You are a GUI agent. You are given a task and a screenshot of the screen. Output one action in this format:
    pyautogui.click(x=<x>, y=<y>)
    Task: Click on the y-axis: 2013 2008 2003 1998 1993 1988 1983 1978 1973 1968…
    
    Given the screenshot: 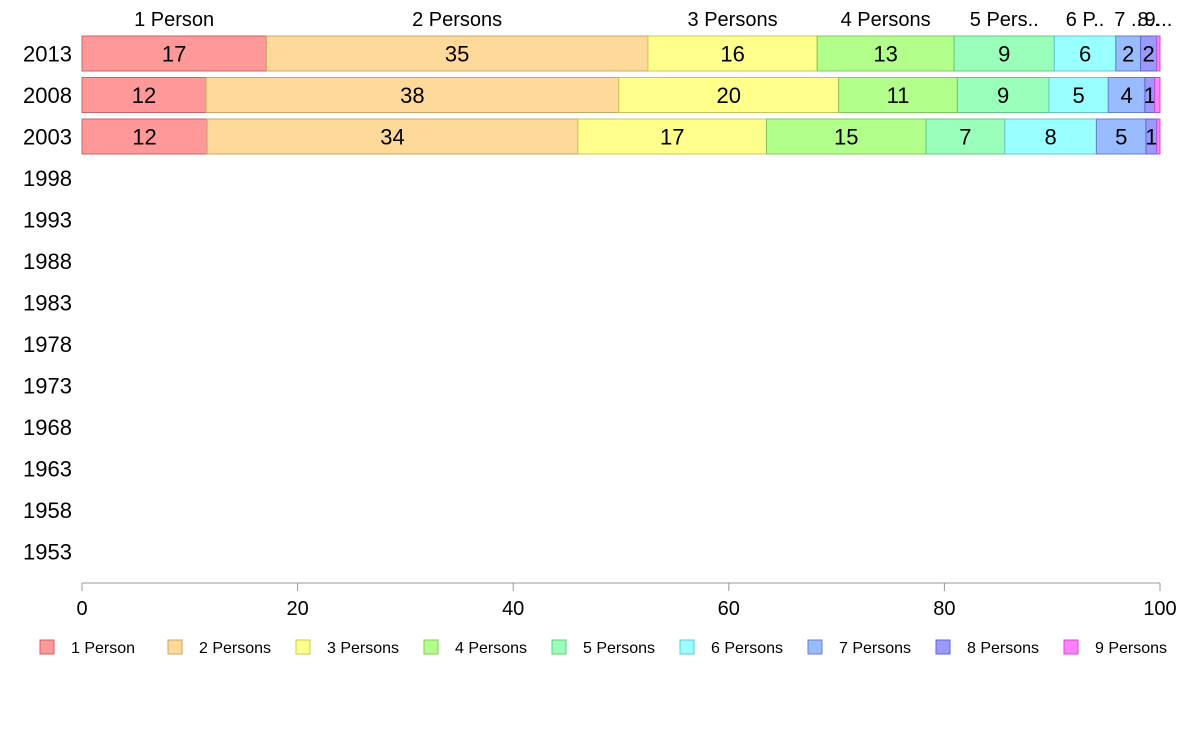 What is the action you would take?
    pyautogui.click(x=47, y=303)
    